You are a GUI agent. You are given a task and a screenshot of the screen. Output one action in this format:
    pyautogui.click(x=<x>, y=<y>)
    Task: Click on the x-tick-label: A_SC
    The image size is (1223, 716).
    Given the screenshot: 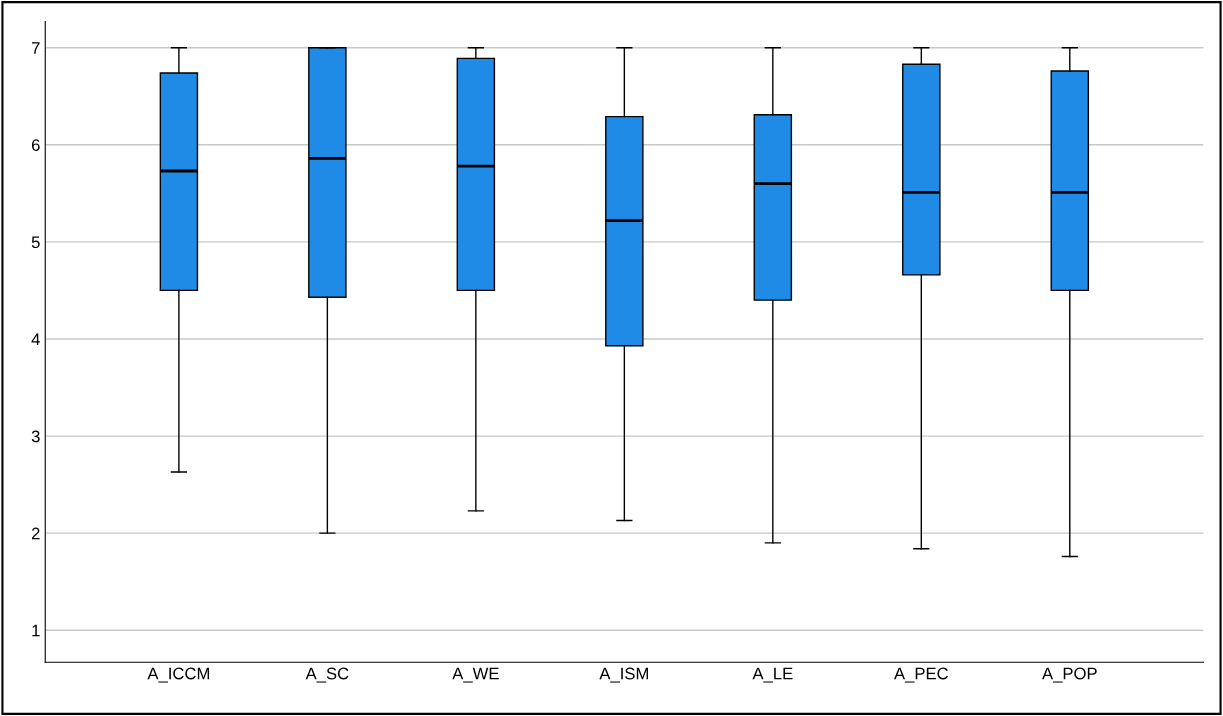 What is the action you would take?
    pyautogui.click(x=327, y=675)
    